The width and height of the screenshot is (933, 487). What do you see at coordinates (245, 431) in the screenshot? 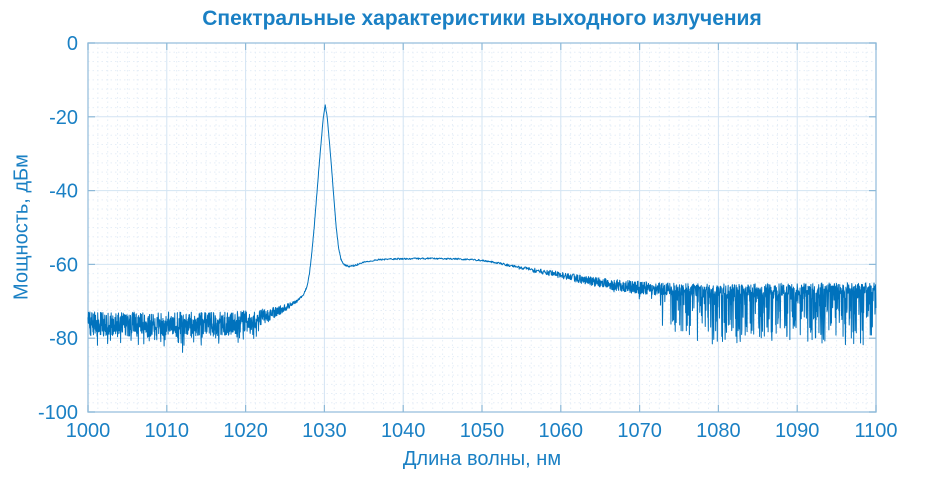
I see `x-tick-label: 1020` at bounding box center [245, 431].